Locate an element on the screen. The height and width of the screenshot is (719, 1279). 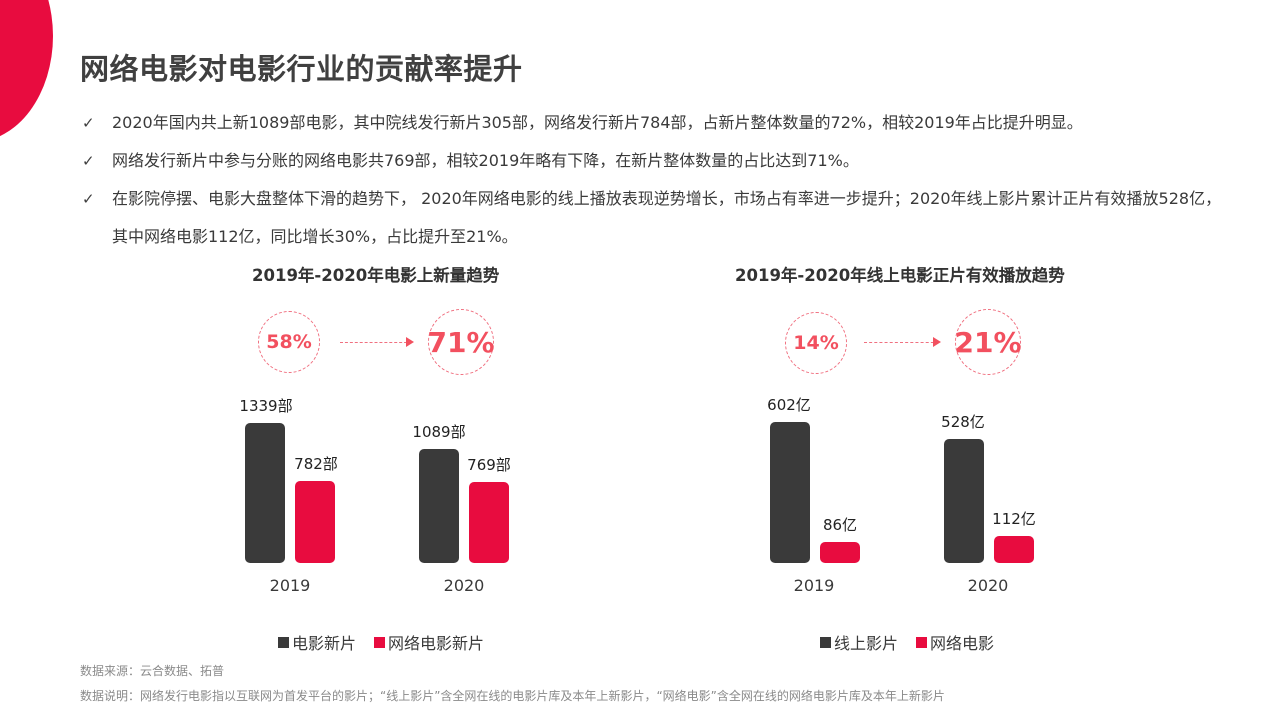
bar-value-label: 602亿 is located at coordinates (789, 405).